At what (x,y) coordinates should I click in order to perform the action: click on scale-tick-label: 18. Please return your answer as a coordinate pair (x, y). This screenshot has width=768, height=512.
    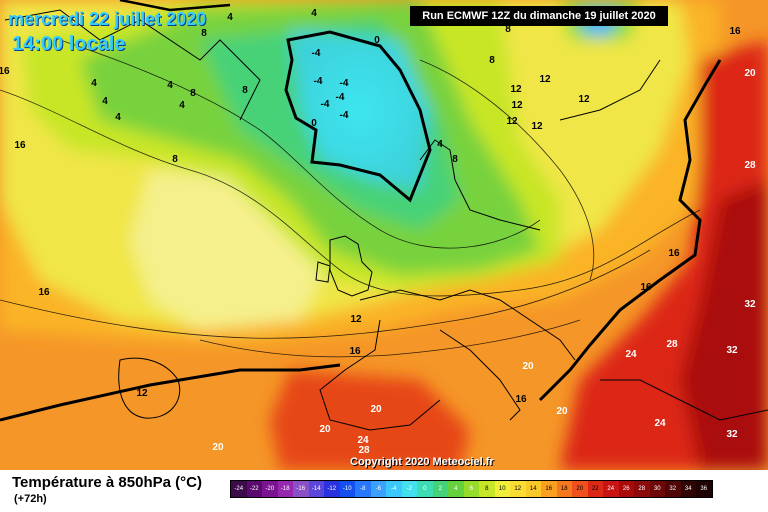
    Looking at the image, I should click on (564, 489).